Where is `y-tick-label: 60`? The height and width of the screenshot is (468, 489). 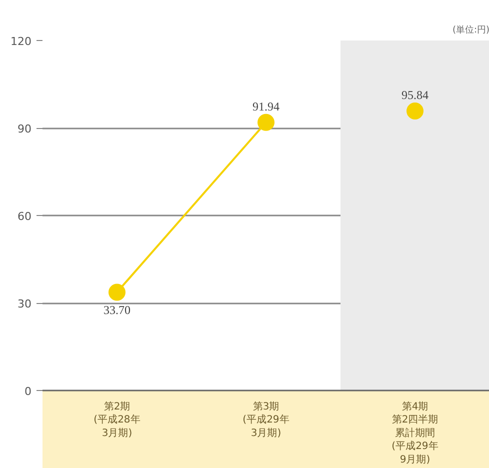
y-tick-label: 60 is located at coordinates (25, 216).